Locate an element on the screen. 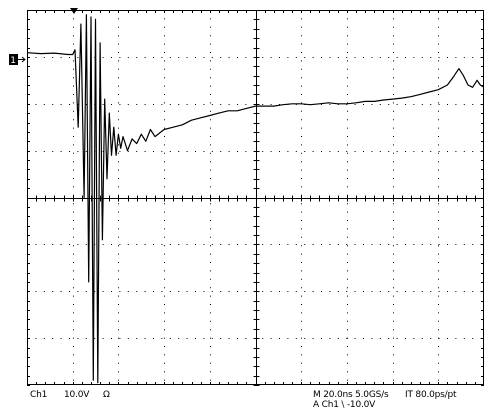  channel-marker-box is located at coordinates (13, 59).